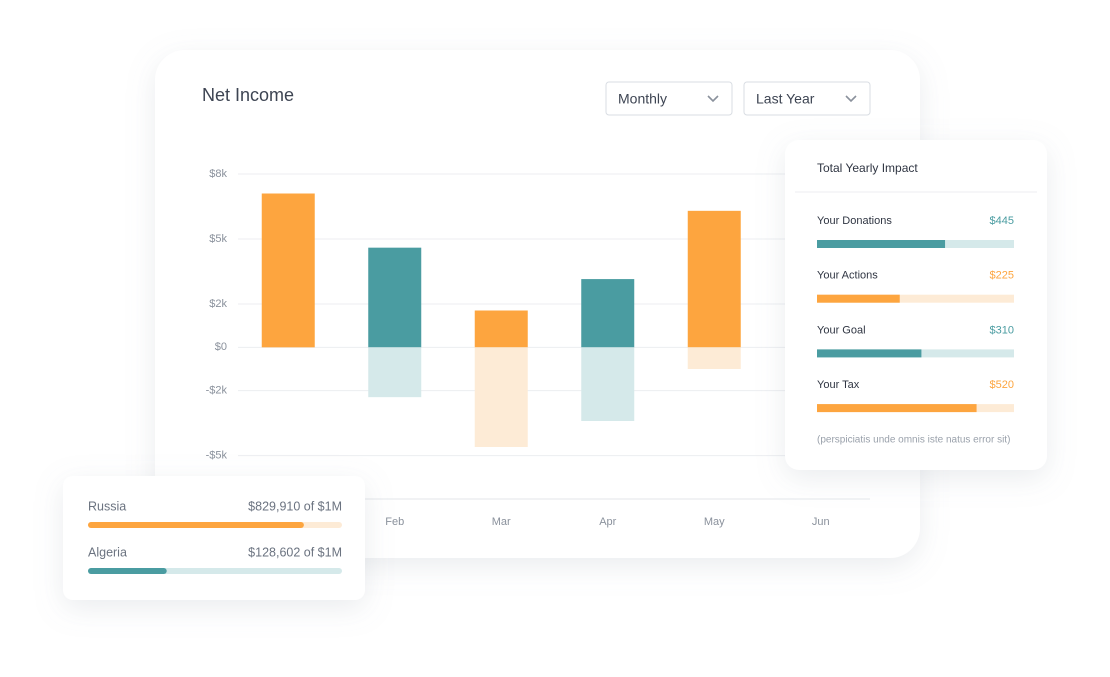 The height and width of the screenshot is (677, 1110). I want to click on y-tick-label: $0, so click(221, 347).